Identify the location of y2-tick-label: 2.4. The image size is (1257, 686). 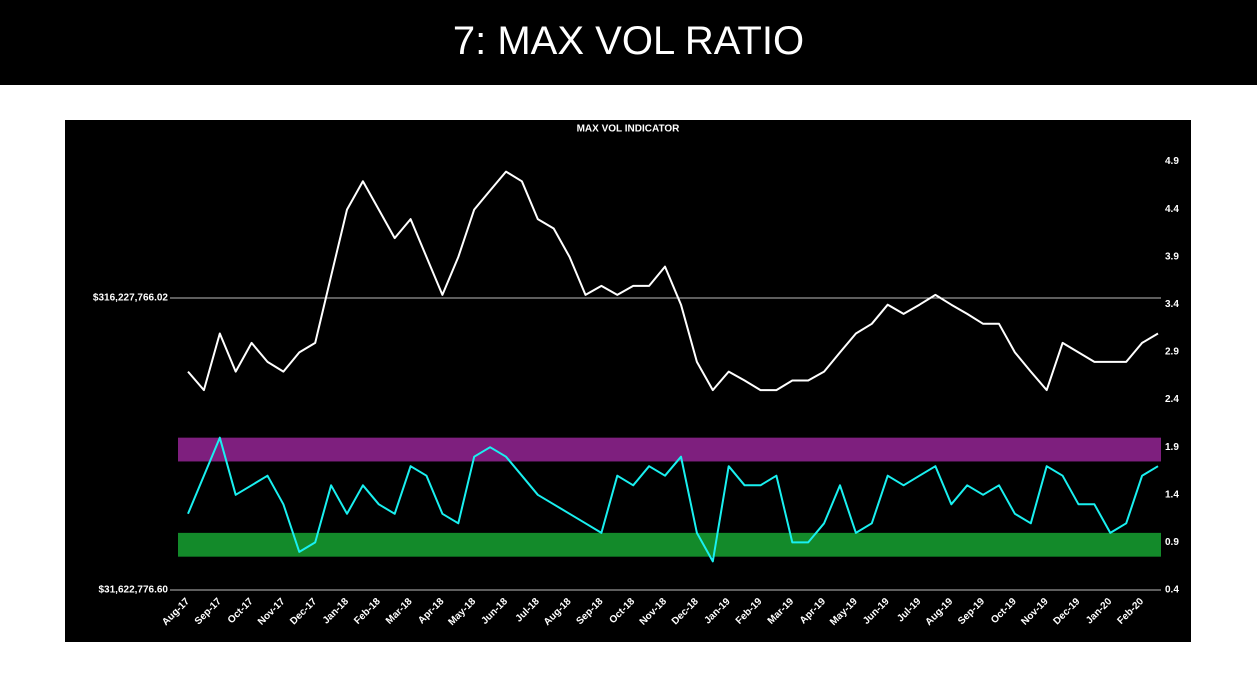
(1172, 399).